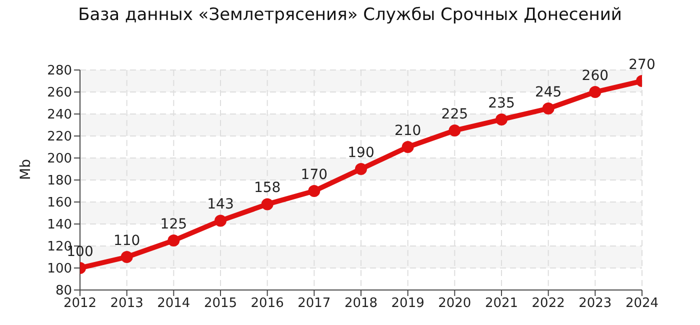 The height and width of the screenshot is (325, 700). What do you see at coordinates (548, 304) in the screenshot?
I see `x-tick-label: 2022` at bounding box center [548, 304].